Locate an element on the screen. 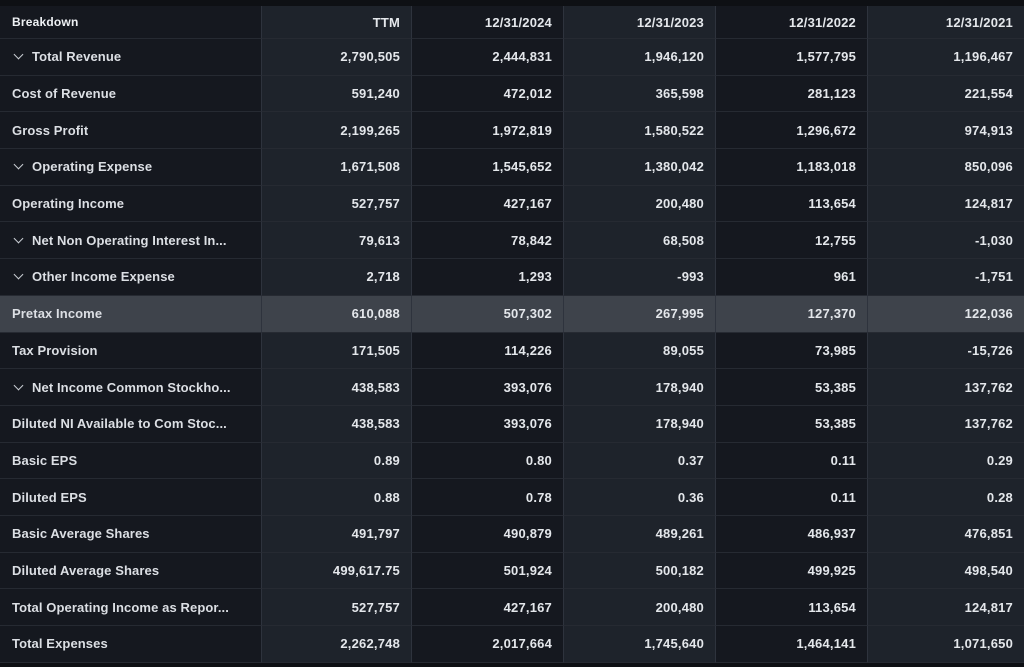 This screenshot has width=1024, height=667. value-cell: 1,464,141 is located at coordinates (792, 644).